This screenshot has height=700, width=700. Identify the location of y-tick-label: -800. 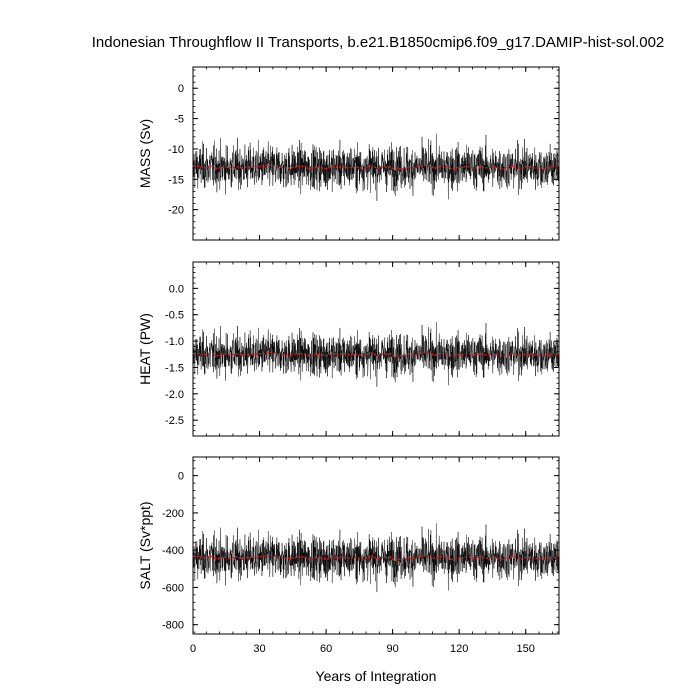
(173, 626).